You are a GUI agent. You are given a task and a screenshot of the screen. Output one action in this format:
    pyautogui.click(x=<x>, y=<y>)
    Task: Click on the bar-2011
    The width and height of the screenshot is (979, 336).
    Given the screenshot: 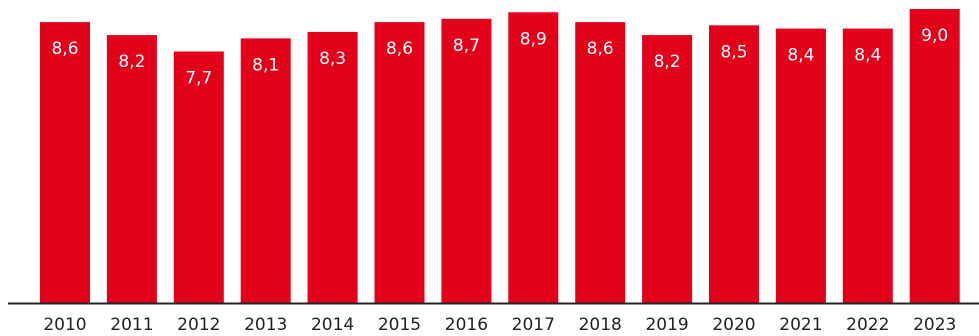 What is the action you would take?
    pyautogui.click(x=131, y=169)
    